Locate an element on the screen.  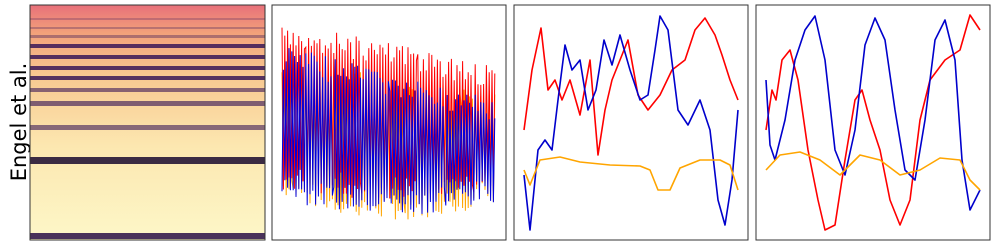
waveform-trace is located at coordinates (388, 131).